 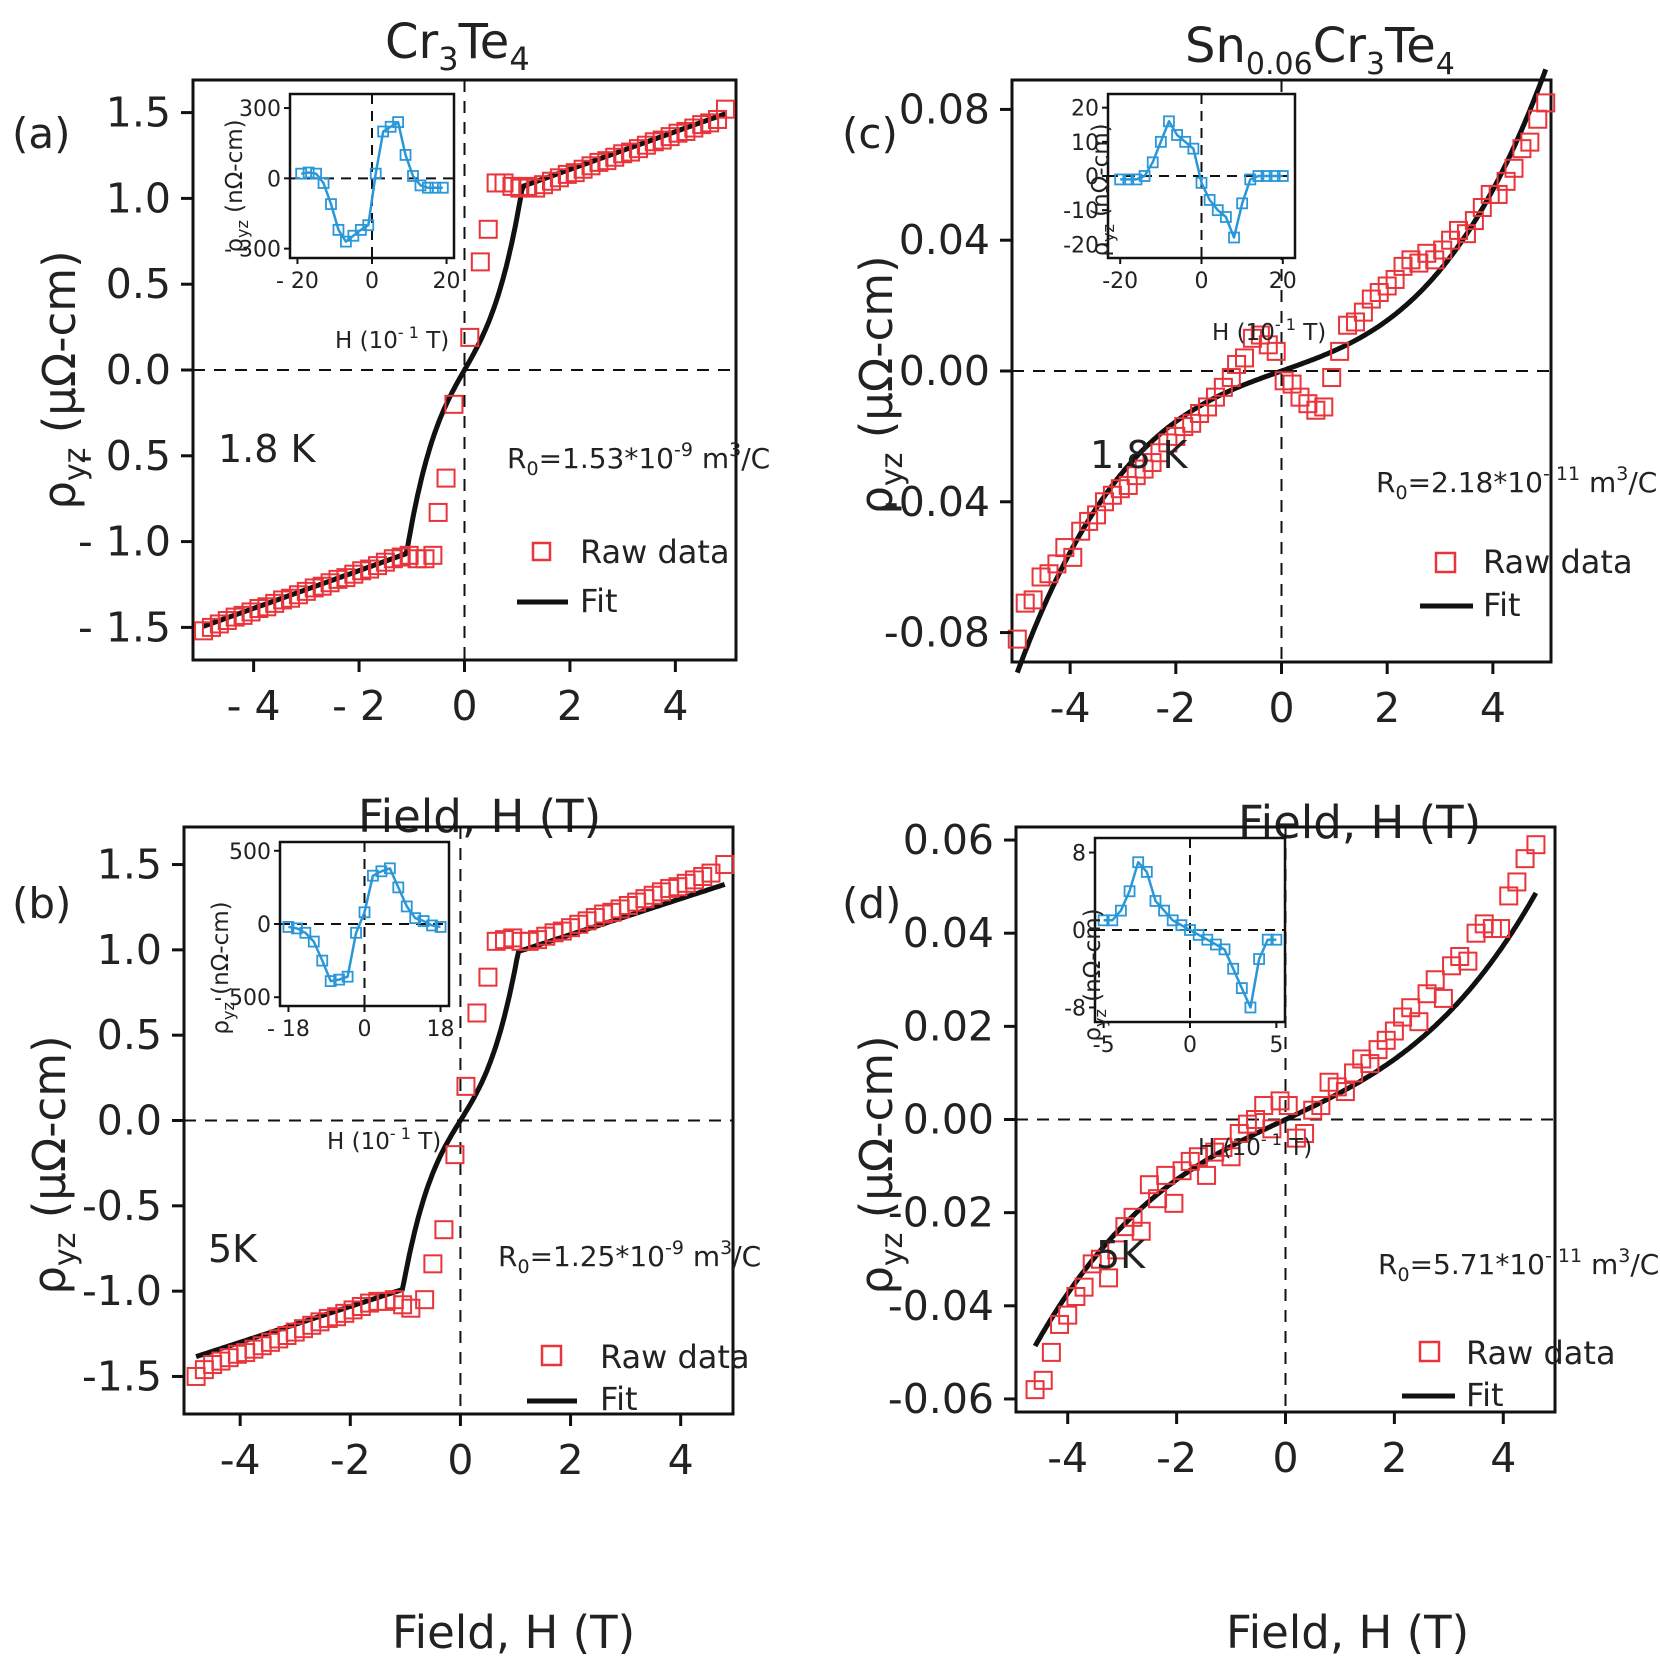 I want to click on legend-raw-label: Raw data, so click(x=1541, y=1353).